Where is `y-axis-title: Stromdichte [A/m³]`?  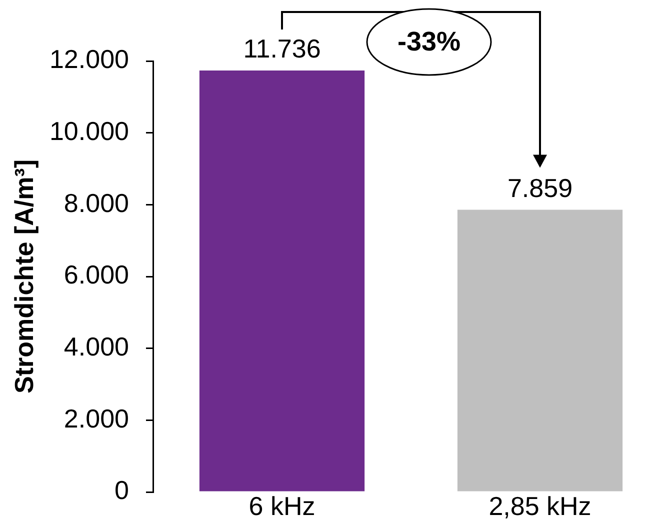 y-axis-title: Stromdichte [A/m³] is located at coordinates (23, 277).